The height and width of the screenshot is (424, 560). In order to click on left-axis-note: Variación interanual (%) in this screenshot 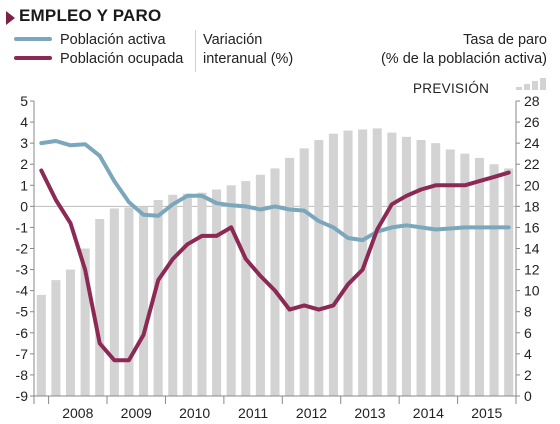, I will do `click(248, 50)`.